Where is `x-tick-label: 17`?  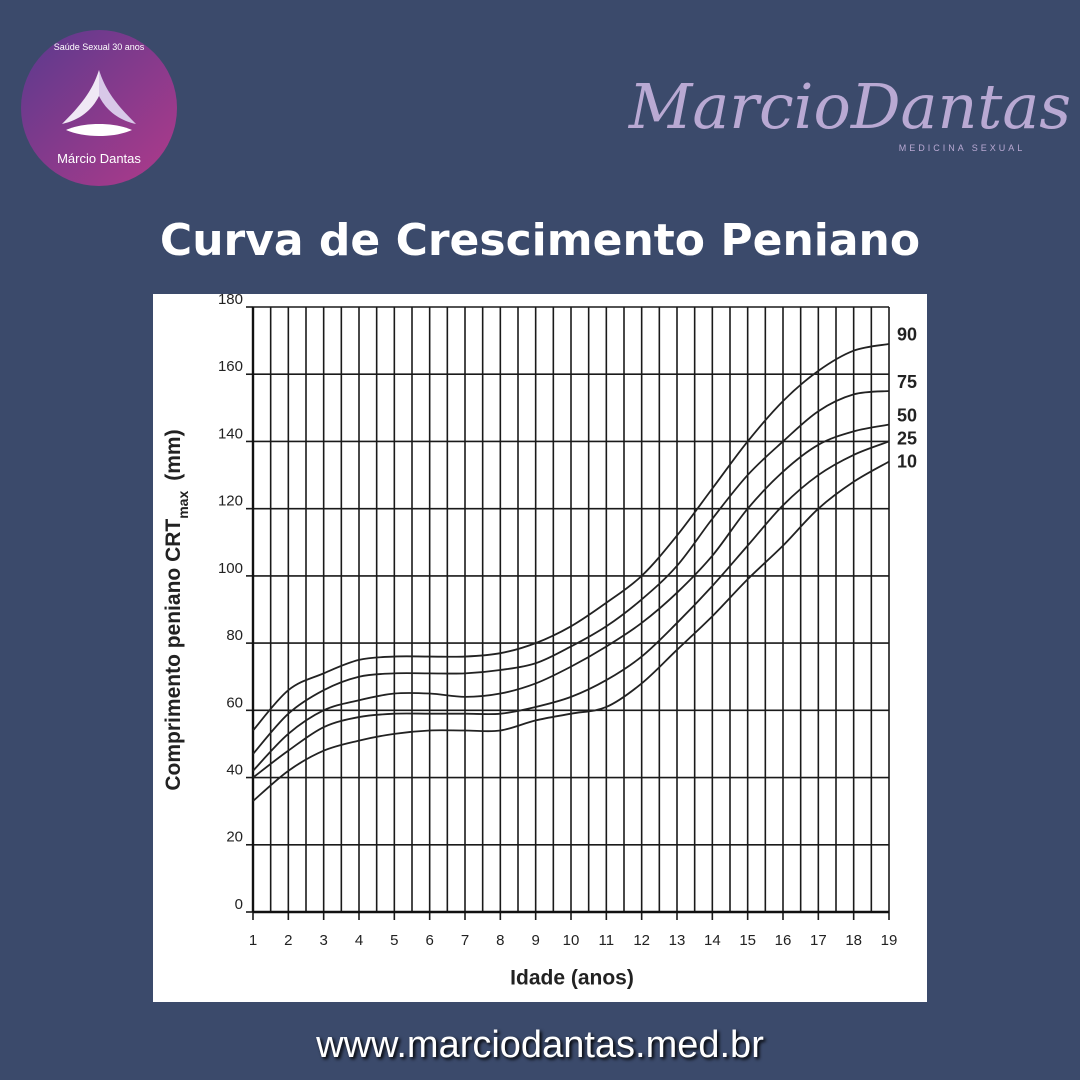 x-tick-label: 17 is located at coordinates (818, 940).